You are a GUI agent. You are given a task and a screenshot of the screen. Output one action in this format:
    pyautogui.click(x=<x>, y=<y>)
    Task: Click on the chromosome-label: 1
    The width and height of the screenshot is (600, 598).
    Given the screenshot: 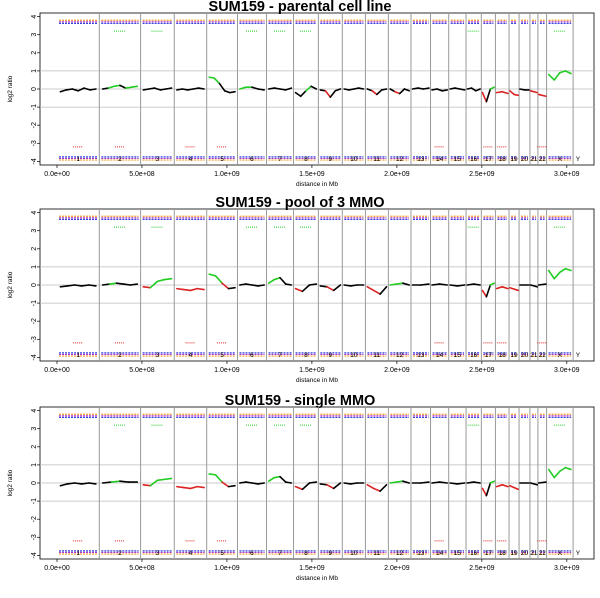 What is the action you would take?
    pyautogui.click(x=78, y=355)
    